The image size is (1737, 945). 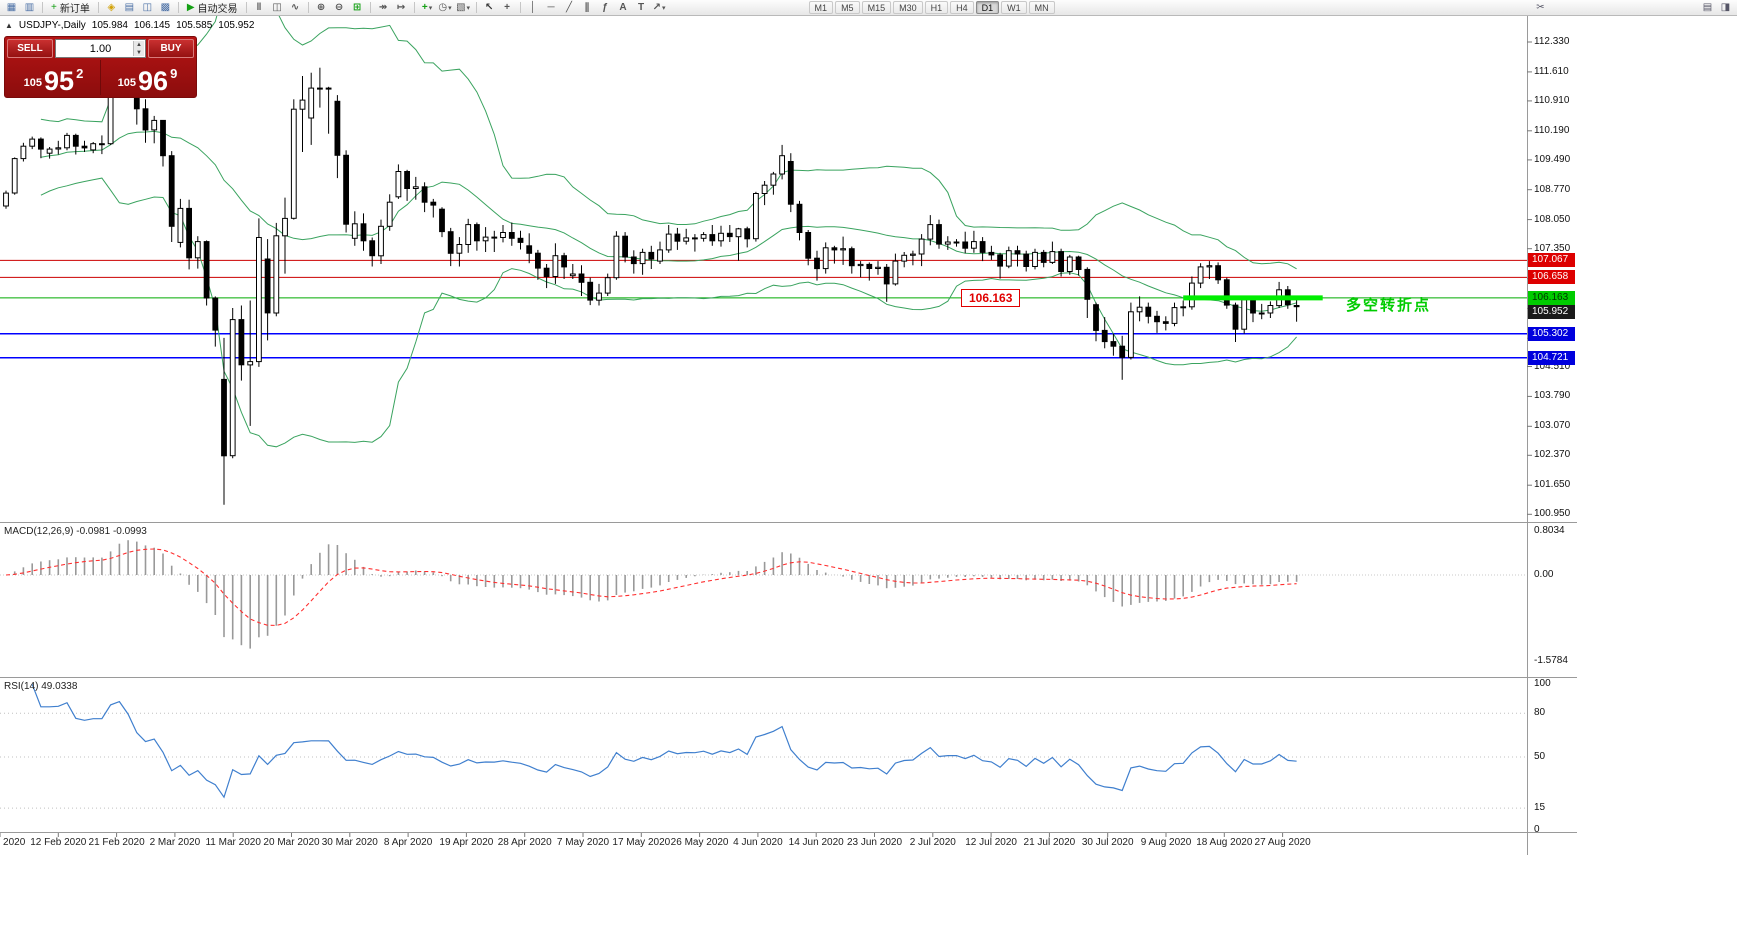 I want to click on price-axis-label: 104.510, so click(x=1552, y=366).